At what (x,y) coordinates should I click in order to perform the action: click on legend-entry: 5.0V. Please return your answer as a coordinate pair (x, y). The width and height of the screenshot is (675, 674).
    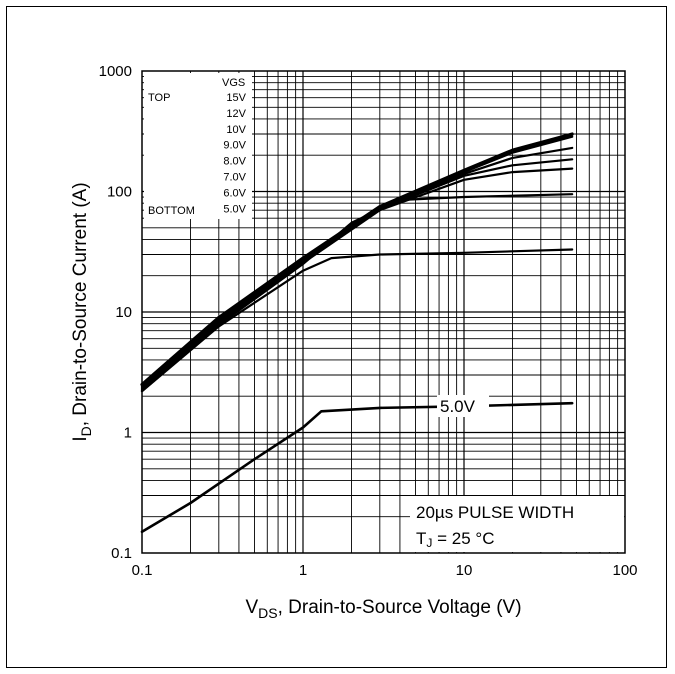
    Looking at the image, I should click on (234, 209).